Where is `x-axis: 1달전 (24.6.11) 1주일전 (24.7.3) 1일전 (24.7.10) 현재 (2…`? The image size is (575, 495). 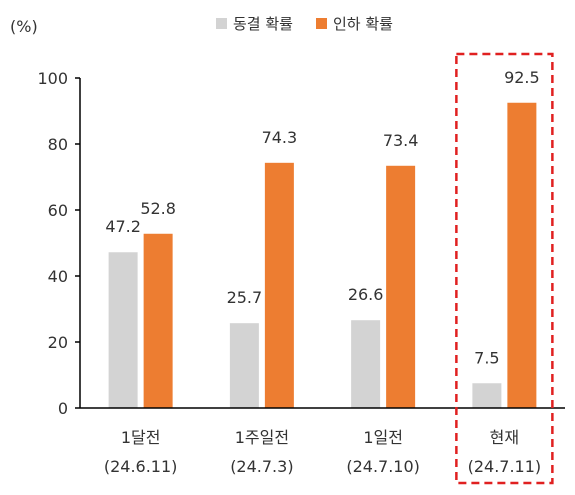
x-axis: 1달전 (24.6.11) 1주일전 (24.7.3) 1일전 (24.7.10) 현재 (2… is located at coordinates (322, 441).